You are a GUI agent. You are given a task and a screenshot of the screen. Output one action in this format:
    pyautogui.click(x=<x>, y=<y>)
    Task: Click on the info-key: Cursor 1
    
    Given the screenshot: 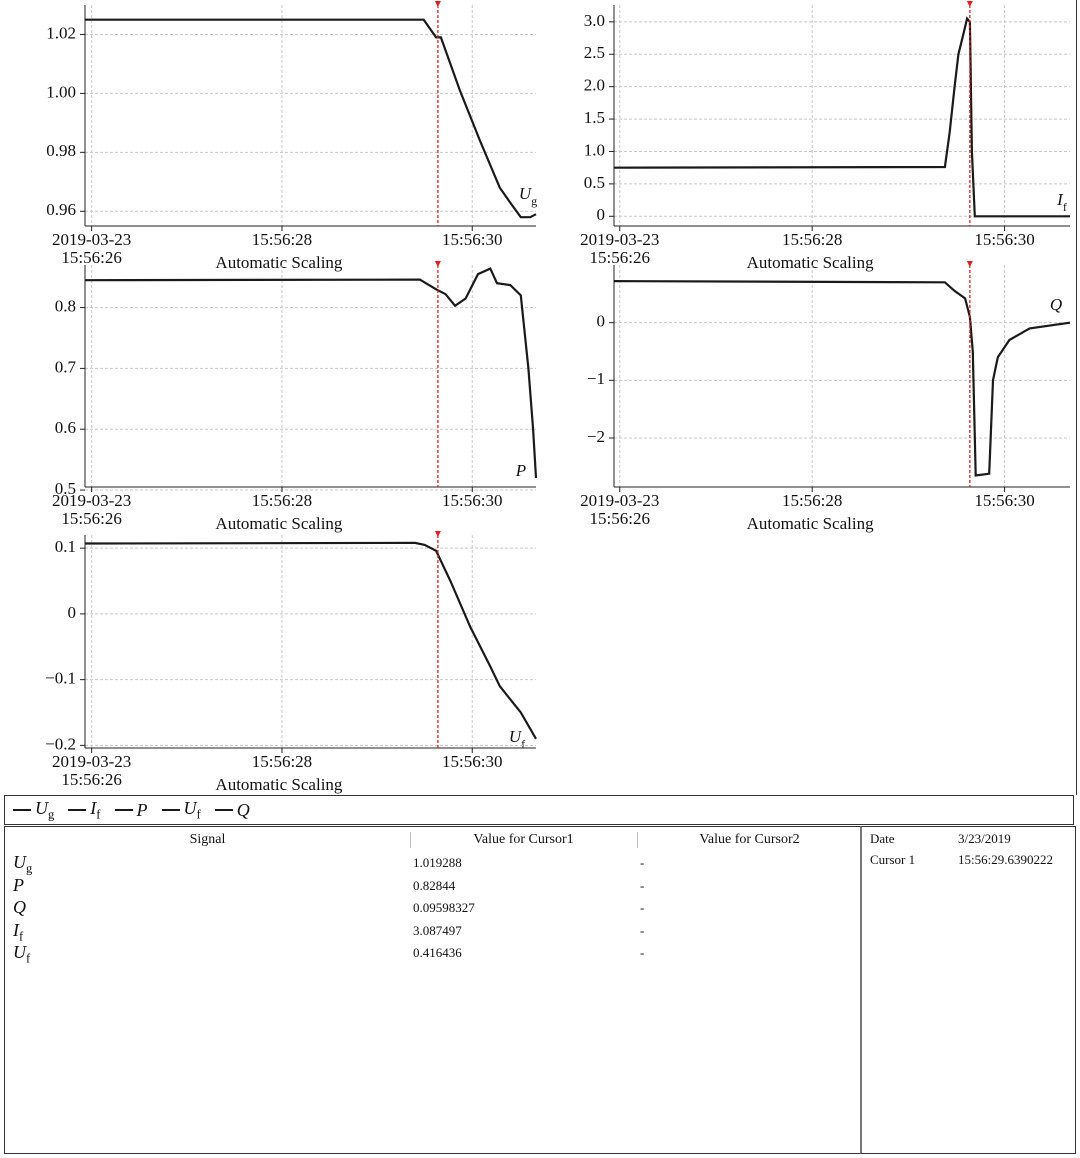 What is the action you would take?
    pyautogui.click(x=893, y=859)
    